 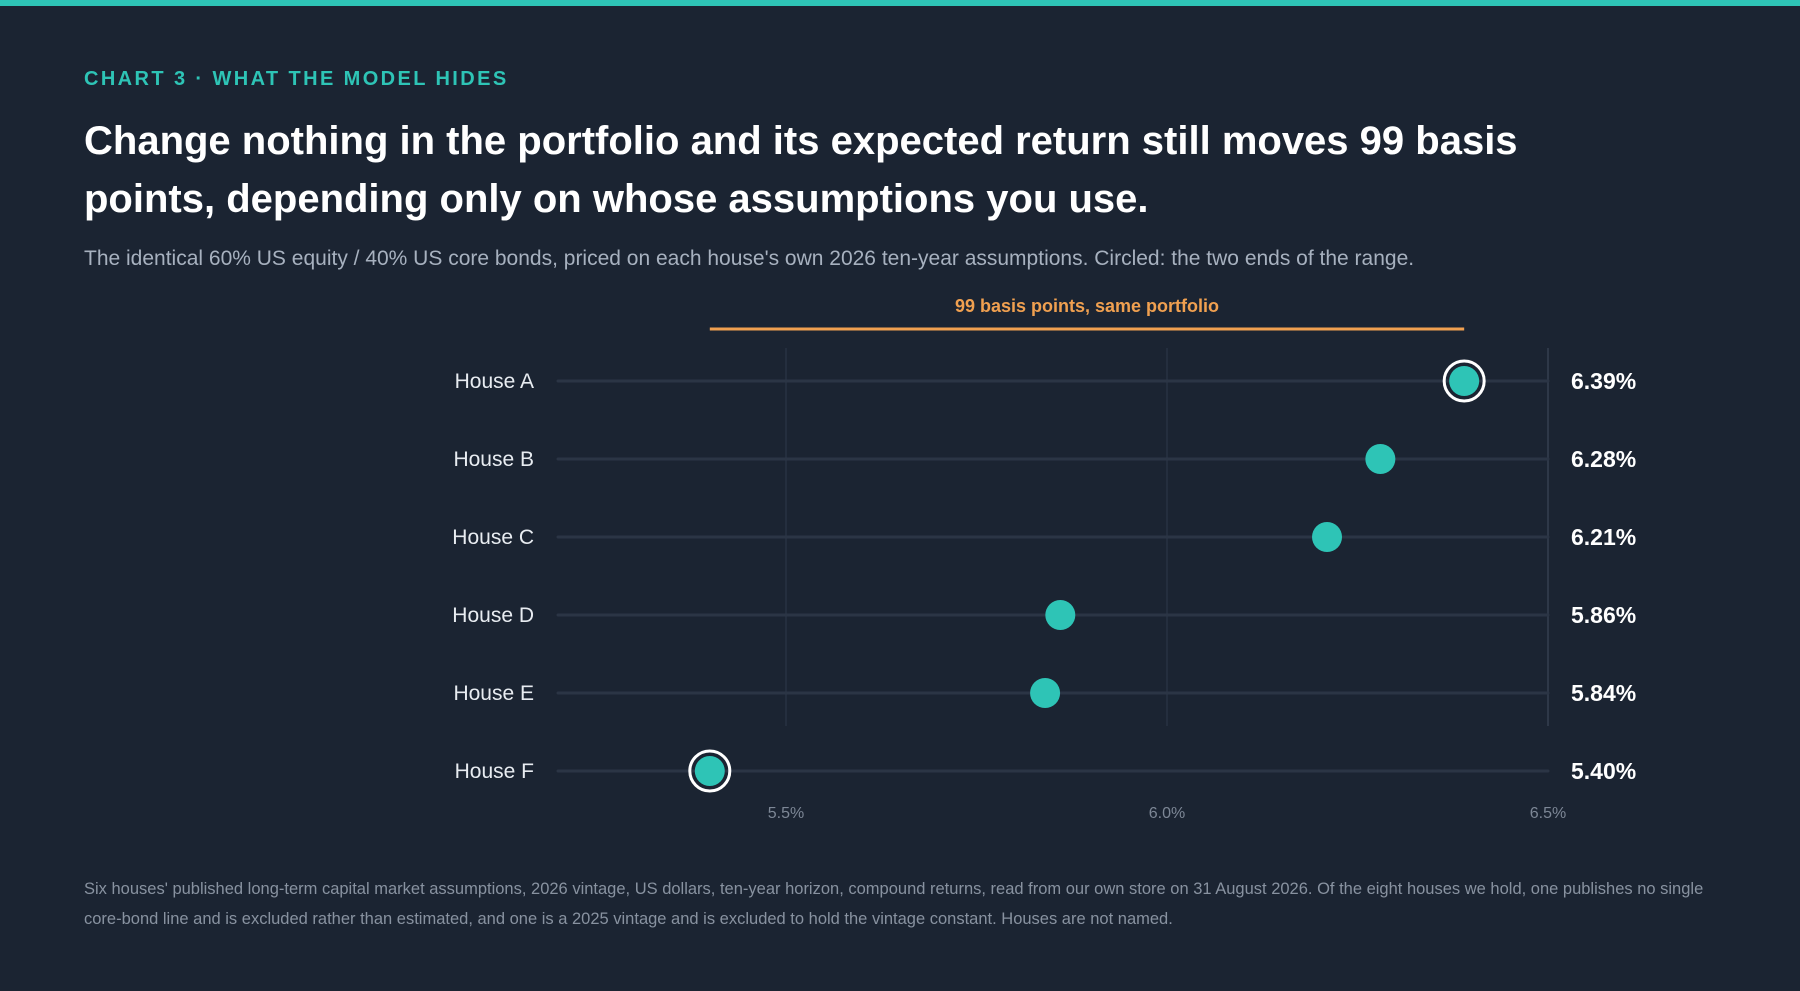 What do you see at coordinates (494, 381) in the screenshot?
I see `category-label: House A` at bounding box center [494, 381].